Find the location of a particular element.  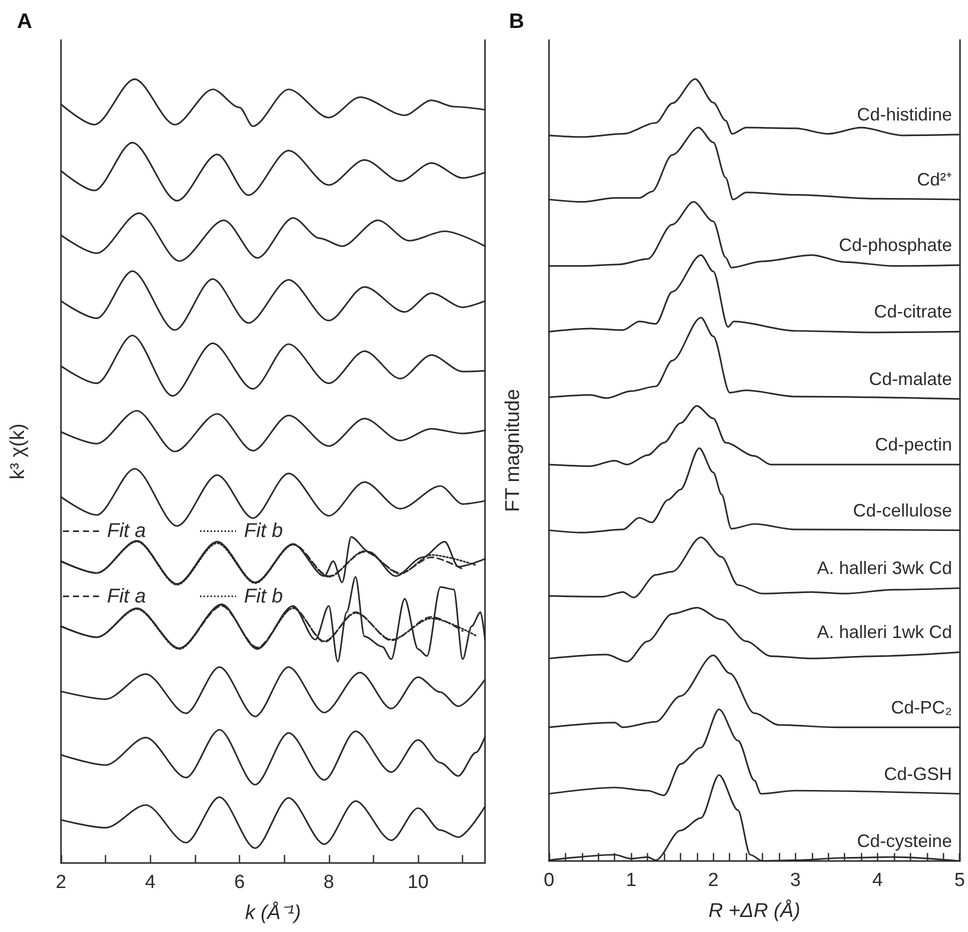

x-axis-title: k (Å⁻¹) is located at coordinates (273, 912).